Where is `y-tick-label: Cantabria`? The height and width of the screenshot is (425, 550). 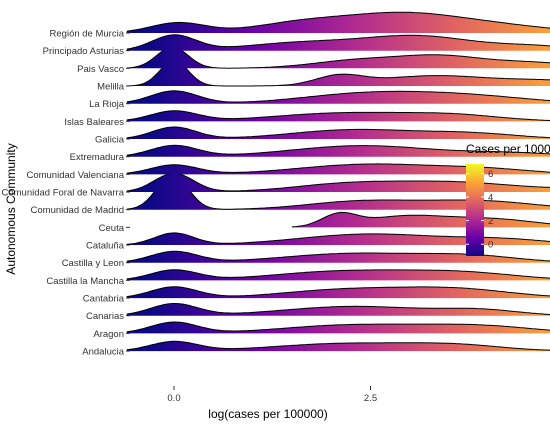
y-tick-label: Cantabria is located at coordinates (104, 299).